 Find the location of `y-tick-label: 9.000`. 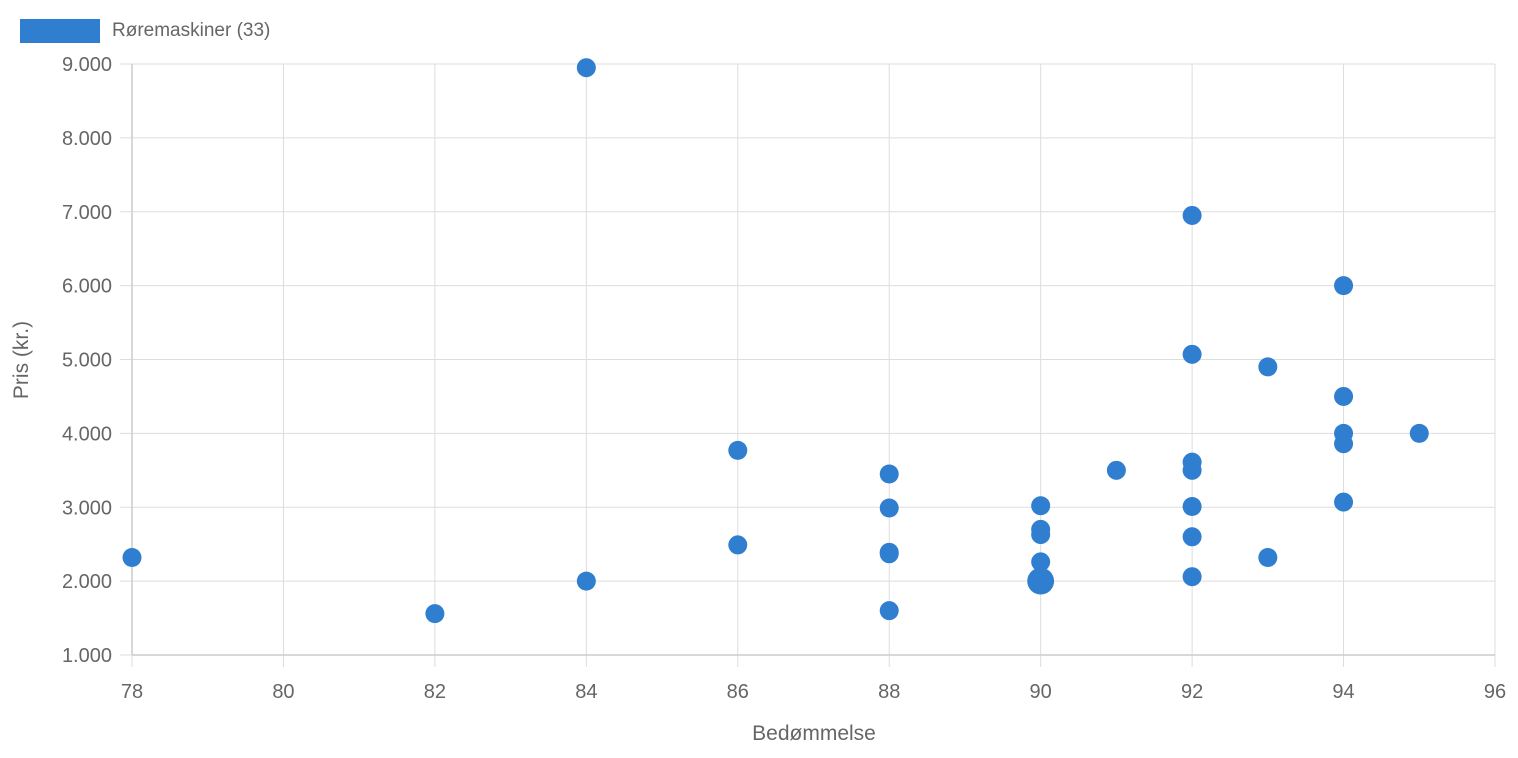

y-tick-label: 9.000 is located at coordinates (87, 65).